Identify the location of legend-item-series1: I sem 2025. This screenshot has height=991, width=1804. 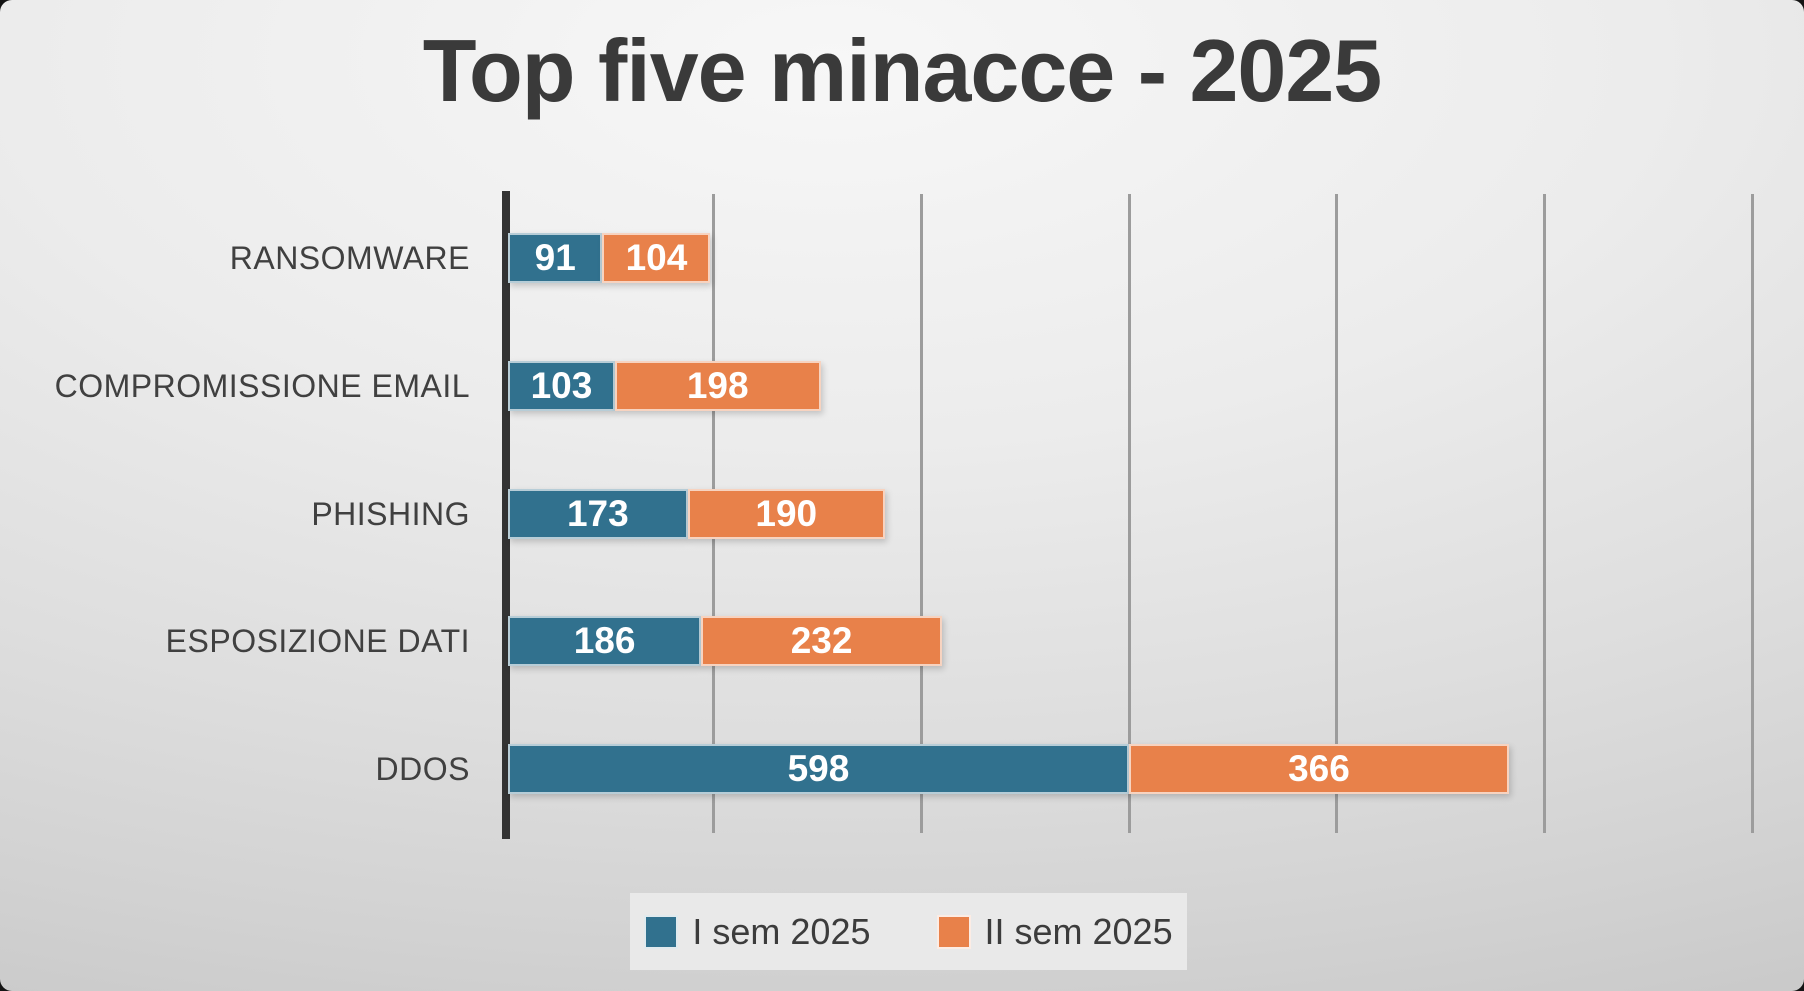
(757, 931).